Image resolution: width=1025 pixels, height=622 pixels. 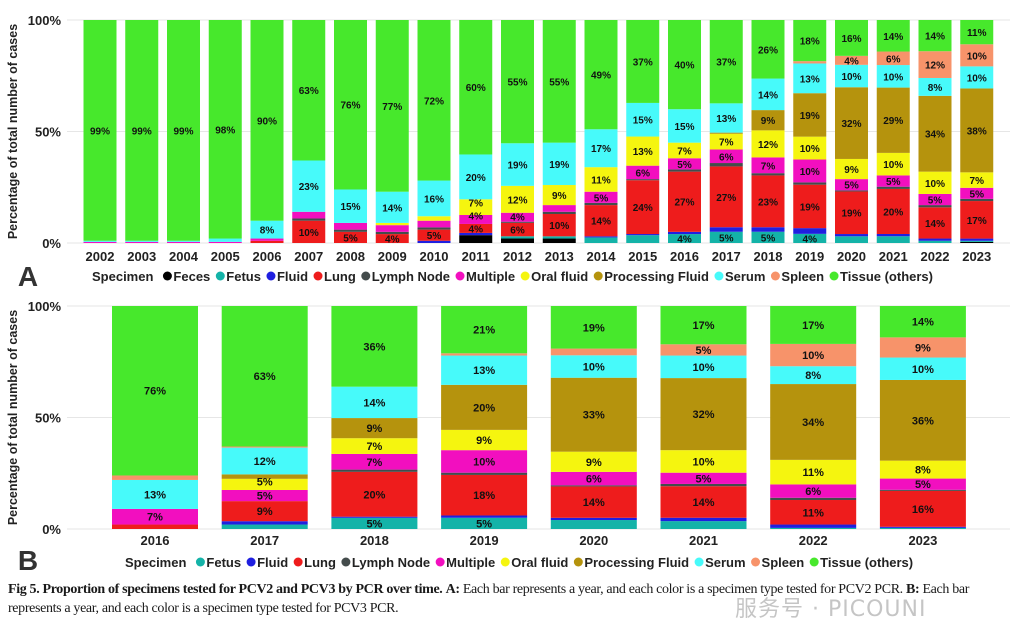 What do you see at coordinates (392, 256) in the screenshot?
I see `x-tick-label: 2009` at bounding box center [392, 256].